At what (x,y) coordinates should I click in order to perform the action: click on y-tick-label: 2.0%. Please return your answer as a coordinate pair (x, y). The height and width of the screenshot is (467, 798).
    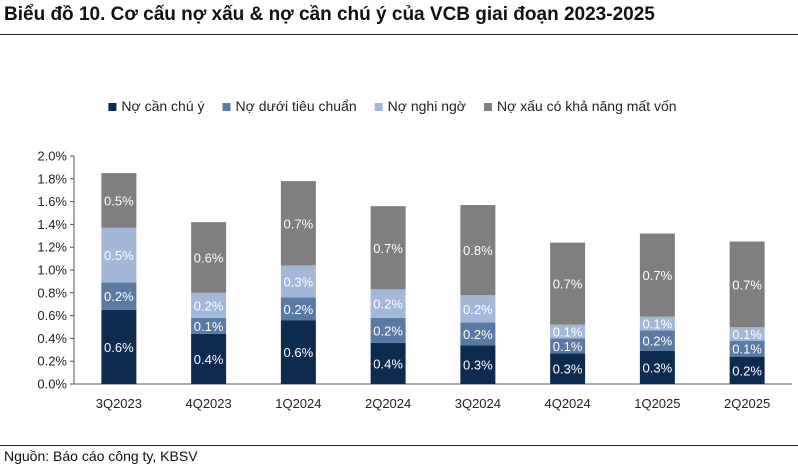
    Looking at the image, I should click on (52, 156).